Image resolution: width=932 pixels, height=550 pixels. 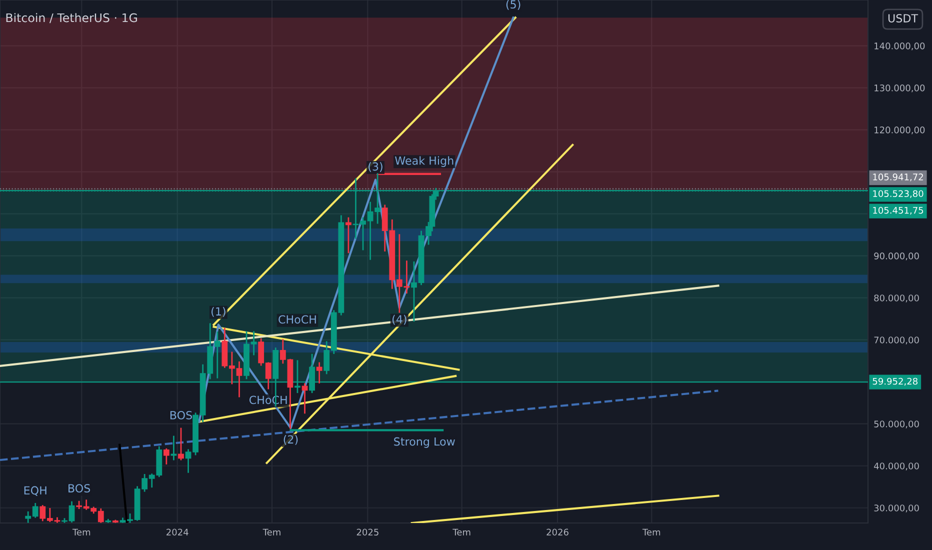 I want to click on ref-line-label: 105.523,80, so click(x=898, y=194).